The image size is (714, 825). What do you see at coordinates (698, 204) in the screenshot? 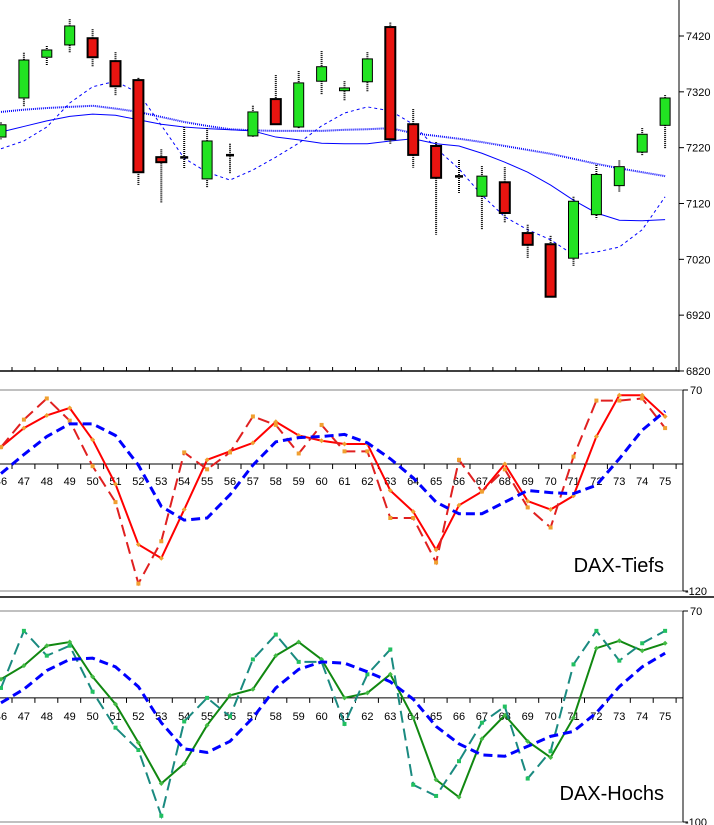
I see `y-tick-label: 7120` at bounding box center [698, 204].